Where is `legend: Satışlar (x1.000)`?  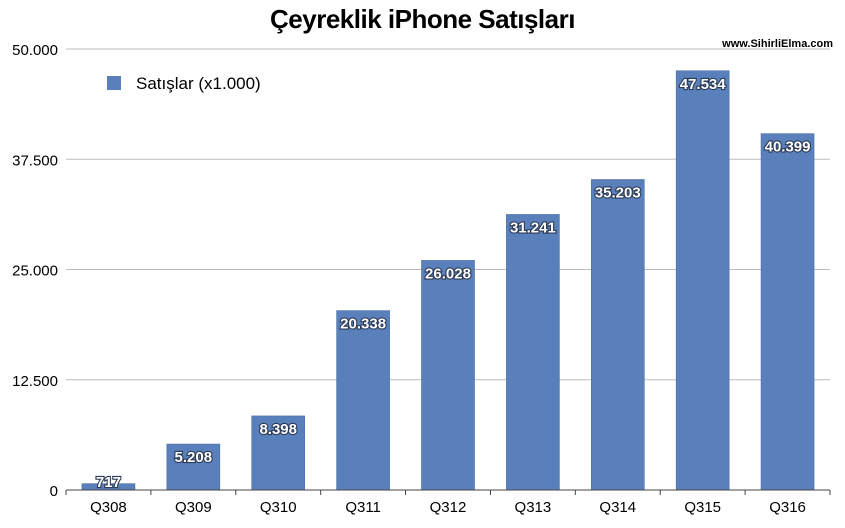
legend: Satışlar (x1.000) is located at coordinates (184, 83).